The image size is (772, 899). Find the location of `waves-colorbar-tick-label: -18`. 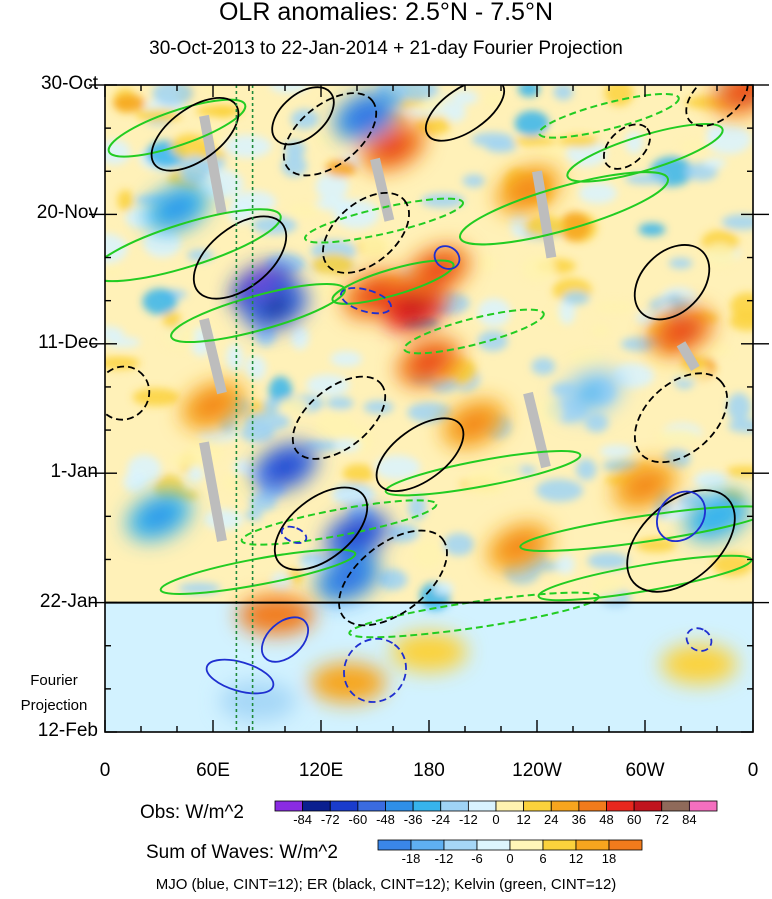

waves-colorbar-tick-label: -18 is located at coordinates (411, 858).